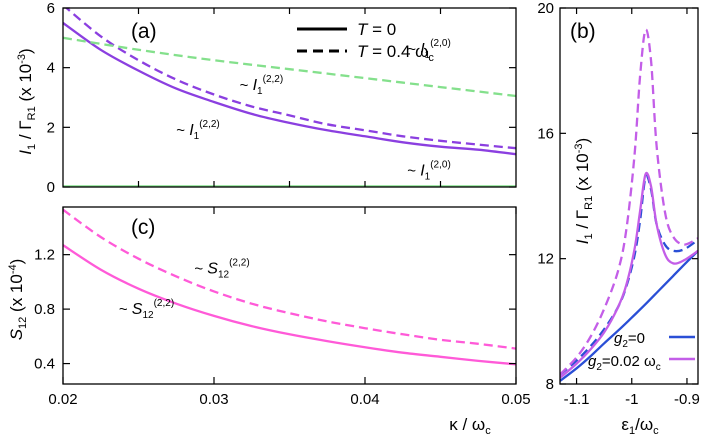 This screenshot has height=438, width=706. I want to click on legend-val: = 0.4 ω, so click(397, 51).